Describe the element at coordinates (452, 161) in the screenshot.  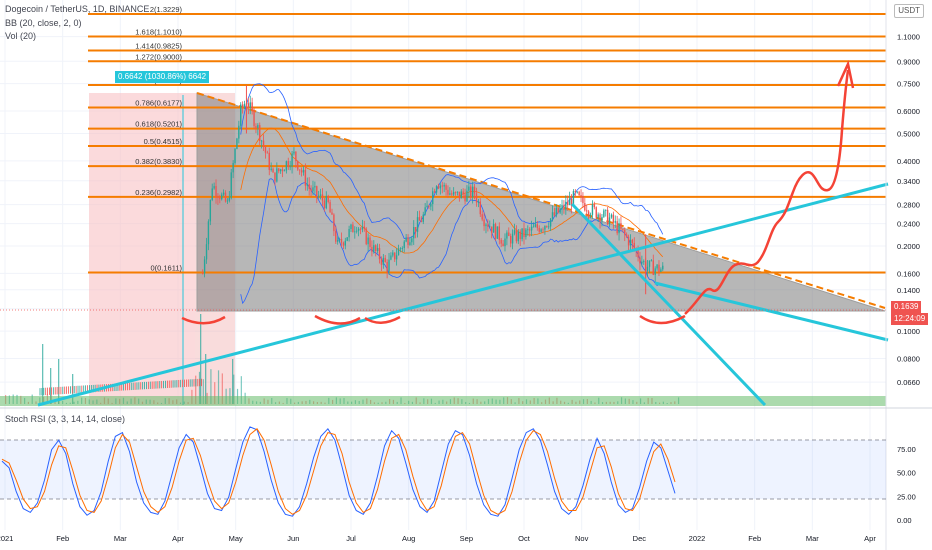
I see `bb-upper` at that location.